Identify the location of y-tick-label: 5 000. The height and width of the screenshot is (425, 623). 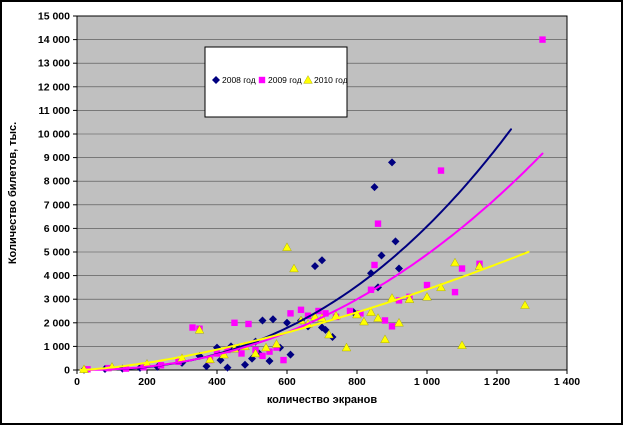
(57, 253).